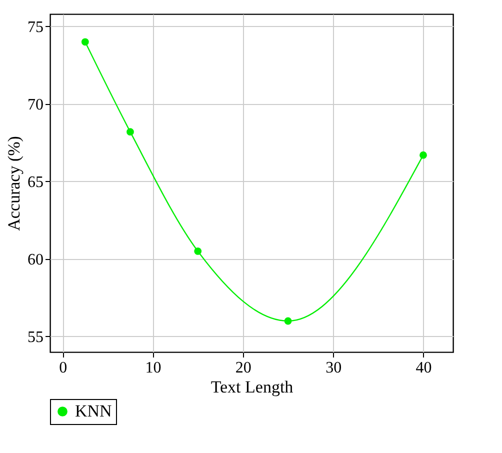  Describe the element at coordinates (252, 387) in the screenshot. I see `x-axis-title: Text Length` at that location.